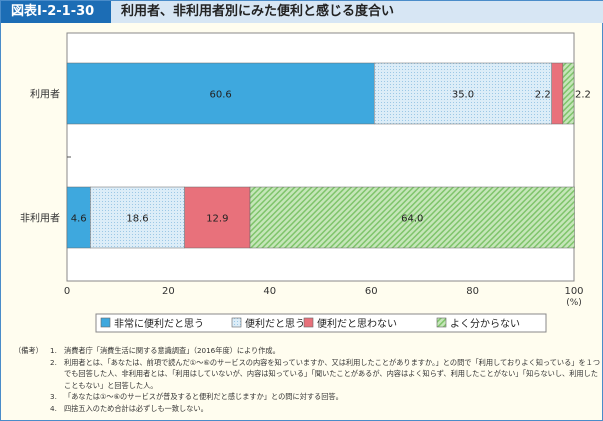 The height and width of the screenshot is (421, 603). I want to click on x-tick-label: 100, so click(573, 291).